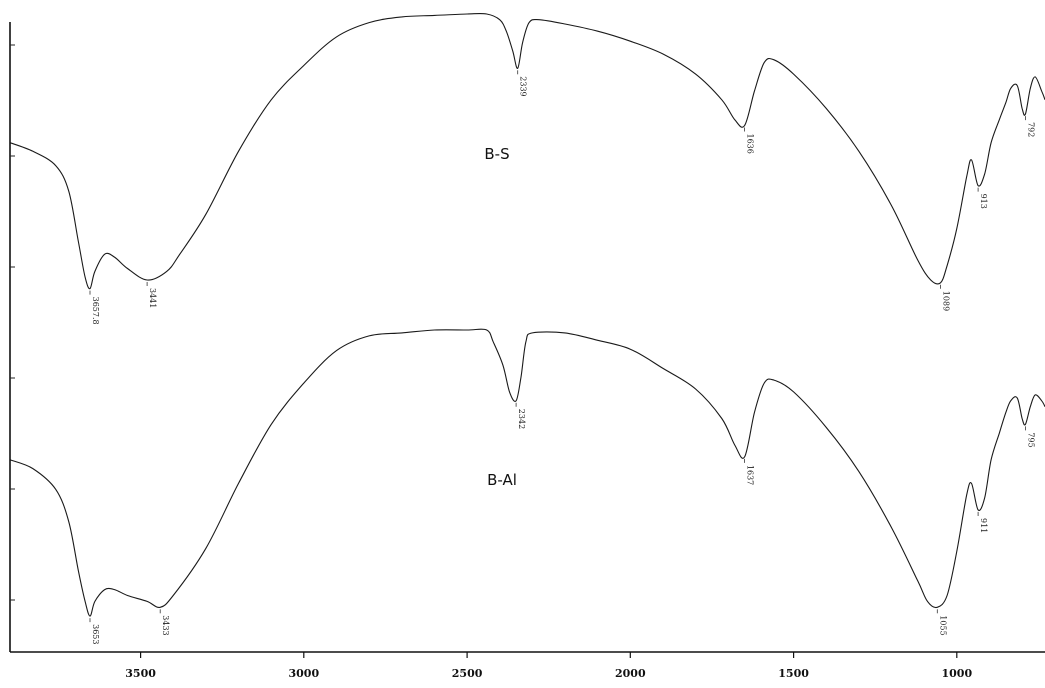  Describe the element at coordinates (946, 301) in the screenshot. I see `peak-label: 1089` at that location.